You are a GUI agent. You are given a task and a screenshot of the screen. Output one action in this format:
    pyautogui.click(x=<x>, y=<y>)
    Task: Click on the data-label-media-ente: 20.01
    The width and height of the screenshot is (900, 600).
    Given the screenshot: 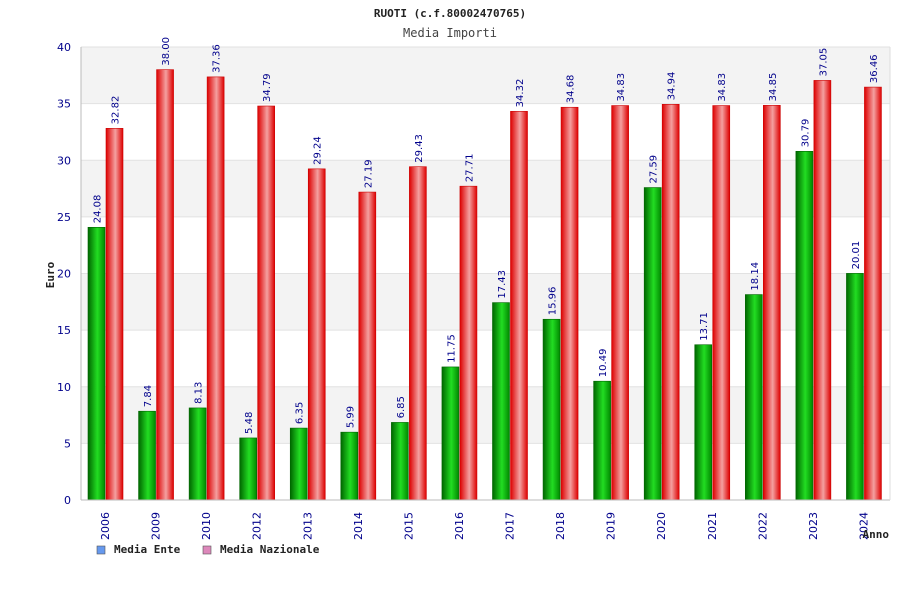 What is the action you would take?
    pyautogui.click(x=856, y=255)
    